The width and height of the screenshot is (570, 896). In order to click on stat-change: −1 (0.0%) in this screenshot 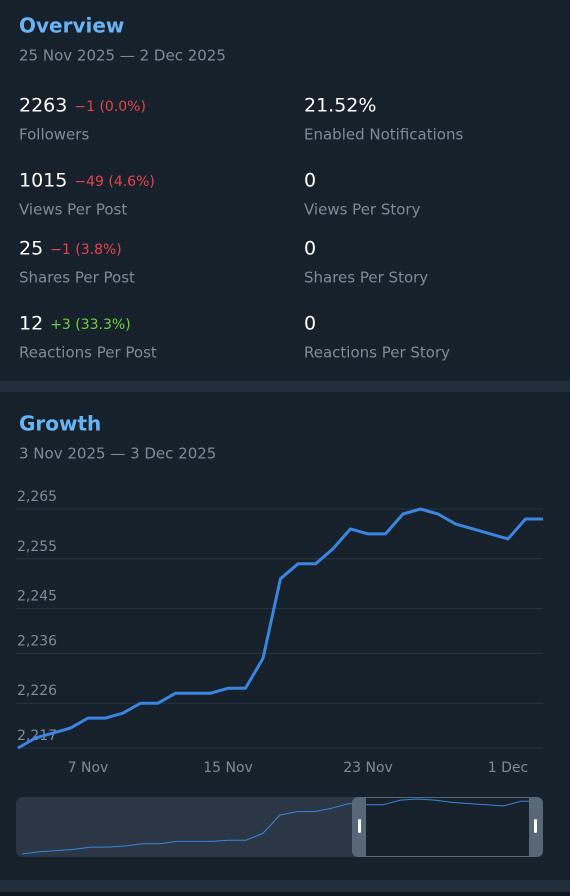, I will do `click(110, 107)`.